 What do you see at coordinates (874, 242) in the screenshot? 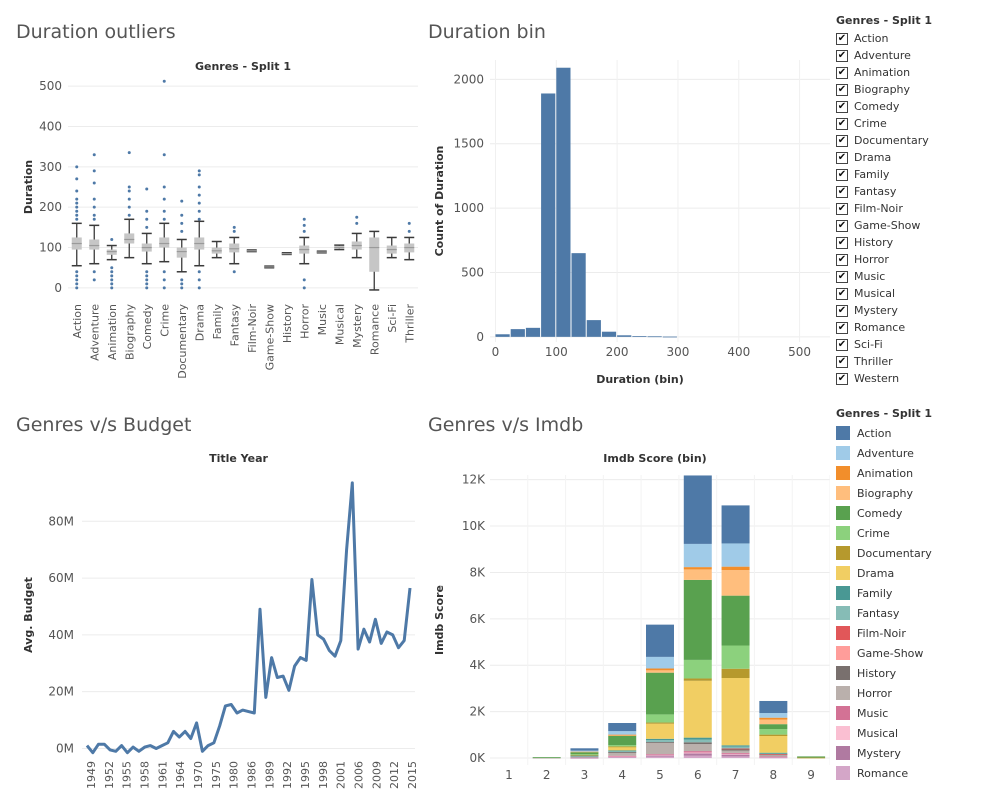
I see `filter-item-label: History` at bounding box center [874, 242].